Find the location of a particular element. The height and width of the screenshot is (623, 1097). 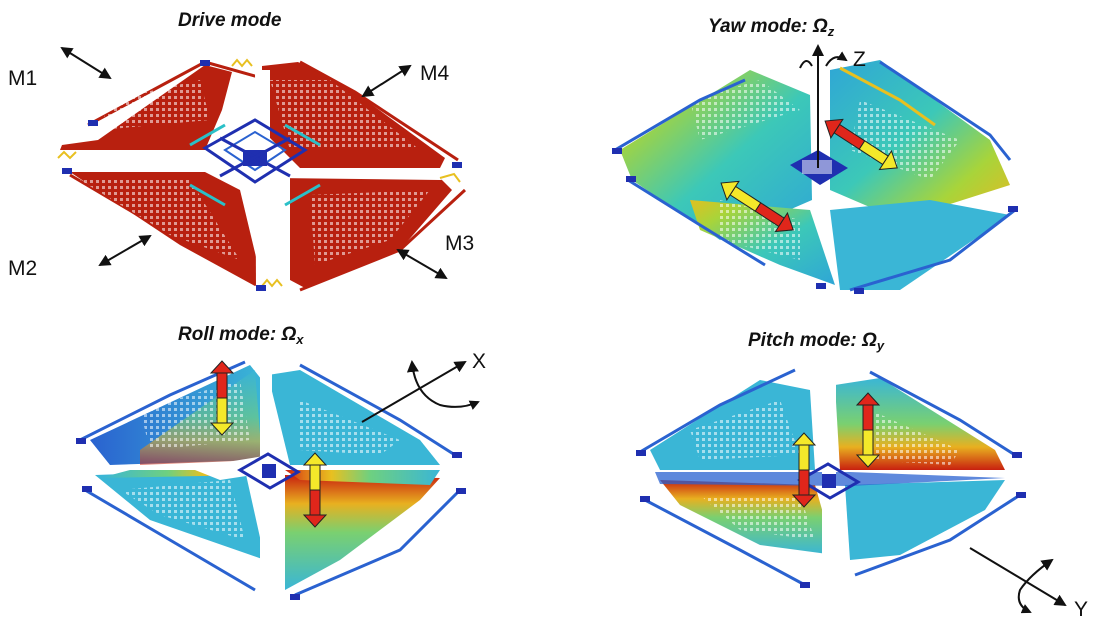

drive-mode-title: Drive mode is located at coordinates (230, 20).